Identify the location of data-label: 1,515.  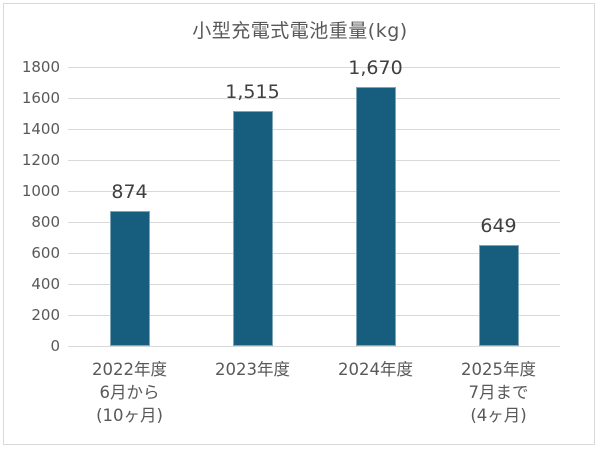
(252, 92).